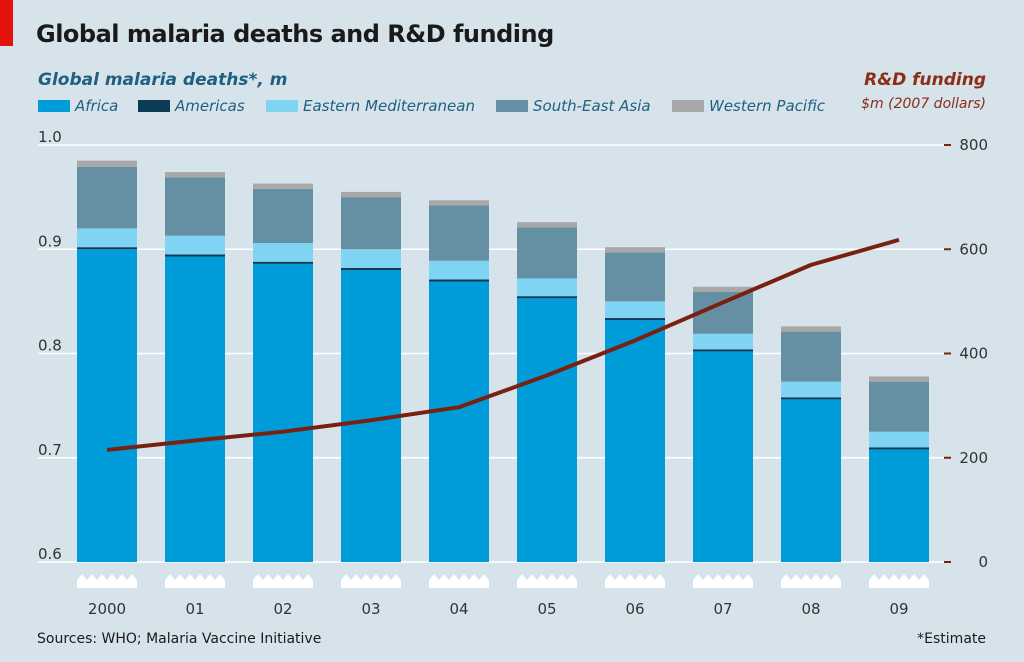 The height and width of the screenshot is (662, 1024). What do you see at coordinates (458, 609) in the screenshot?
I see `x-tick-label: 04` at bounding box center [458, 609].